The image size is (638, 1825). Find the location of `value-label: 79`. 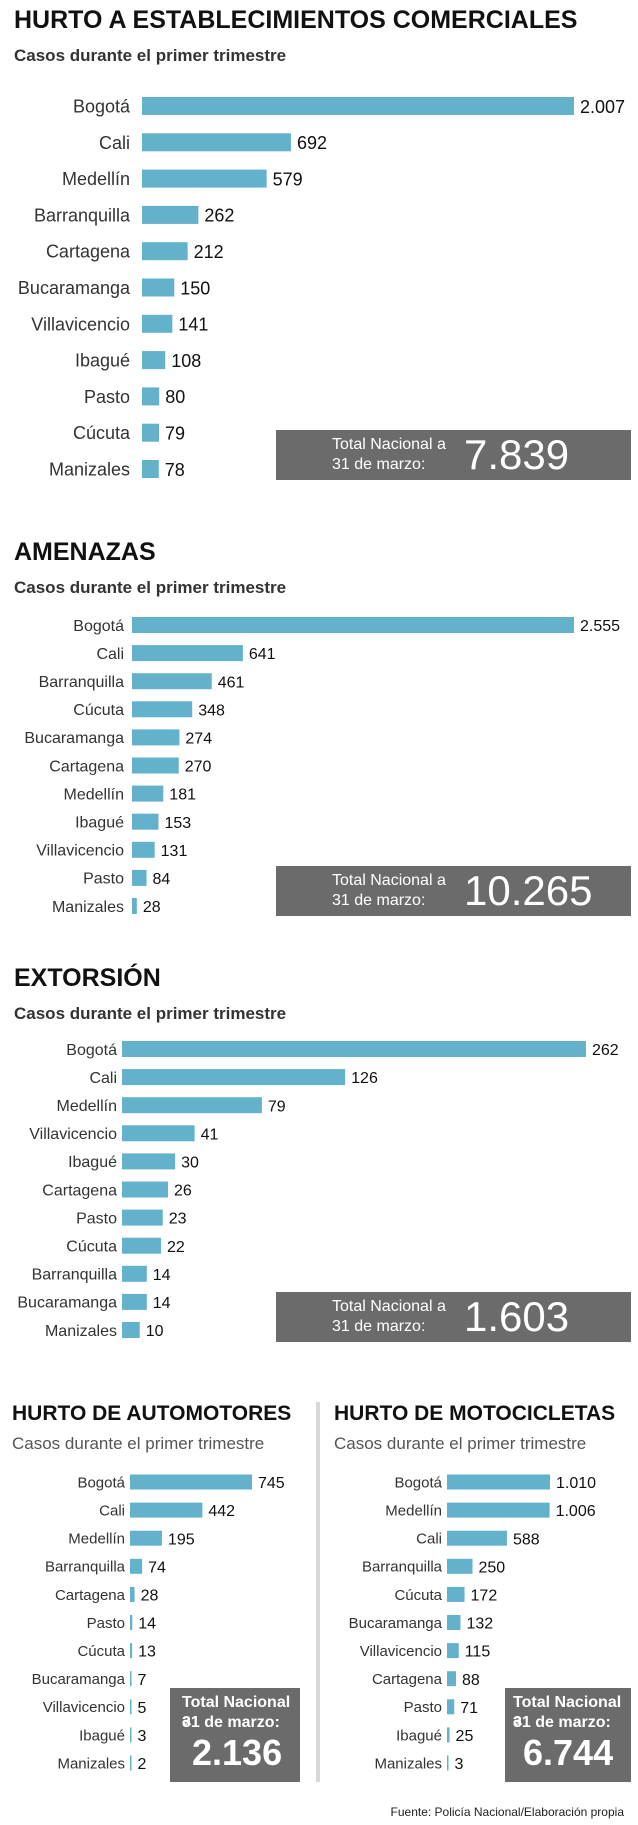

value-label: 79 is located at coordinates (175, 434).